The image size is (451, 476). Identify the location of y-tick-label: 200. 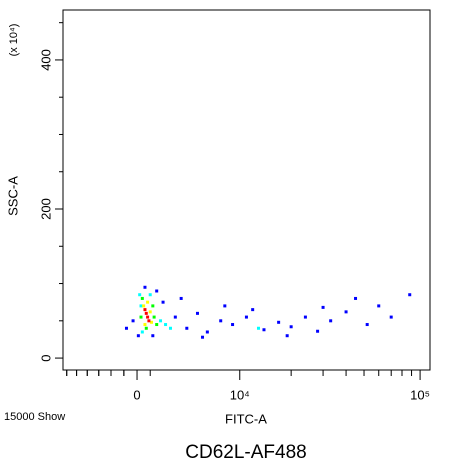
(45, 209).